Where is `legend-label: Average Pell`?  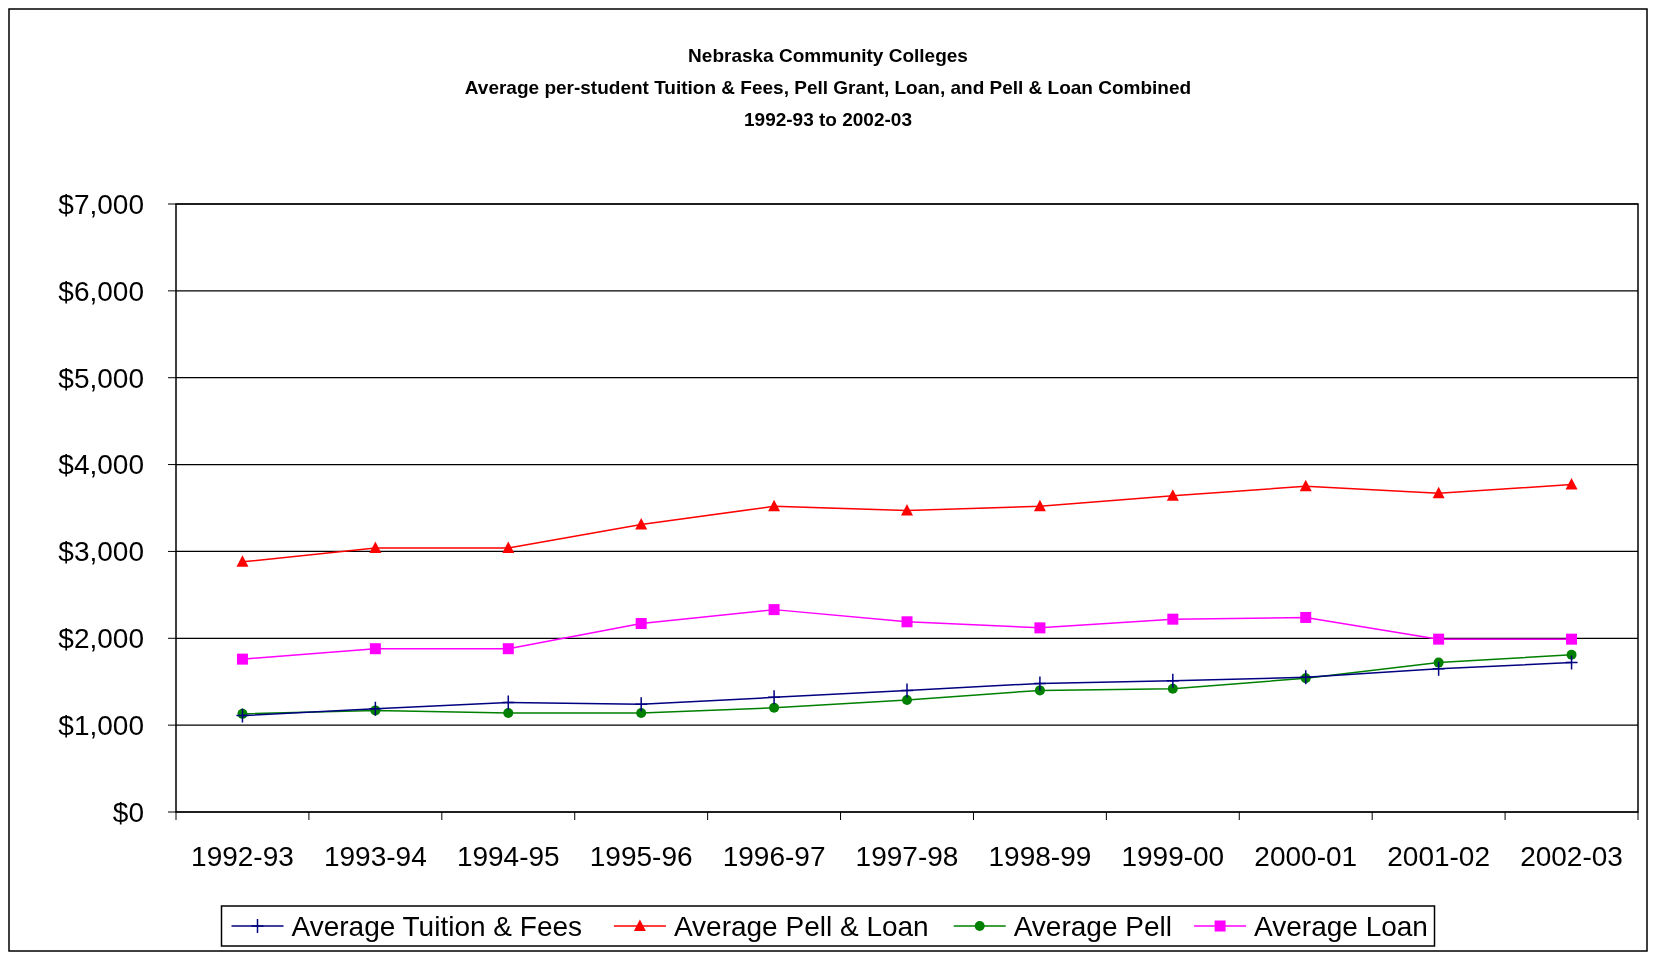
legend-label: Average Pell is located at coordinates (1092, 926).